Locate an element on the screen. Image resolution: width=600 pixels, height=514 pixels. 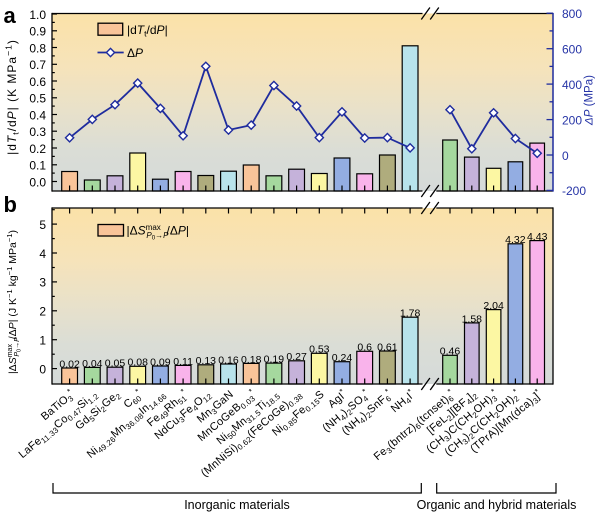
svg-text: 3 is located at coordinates (42, 283).